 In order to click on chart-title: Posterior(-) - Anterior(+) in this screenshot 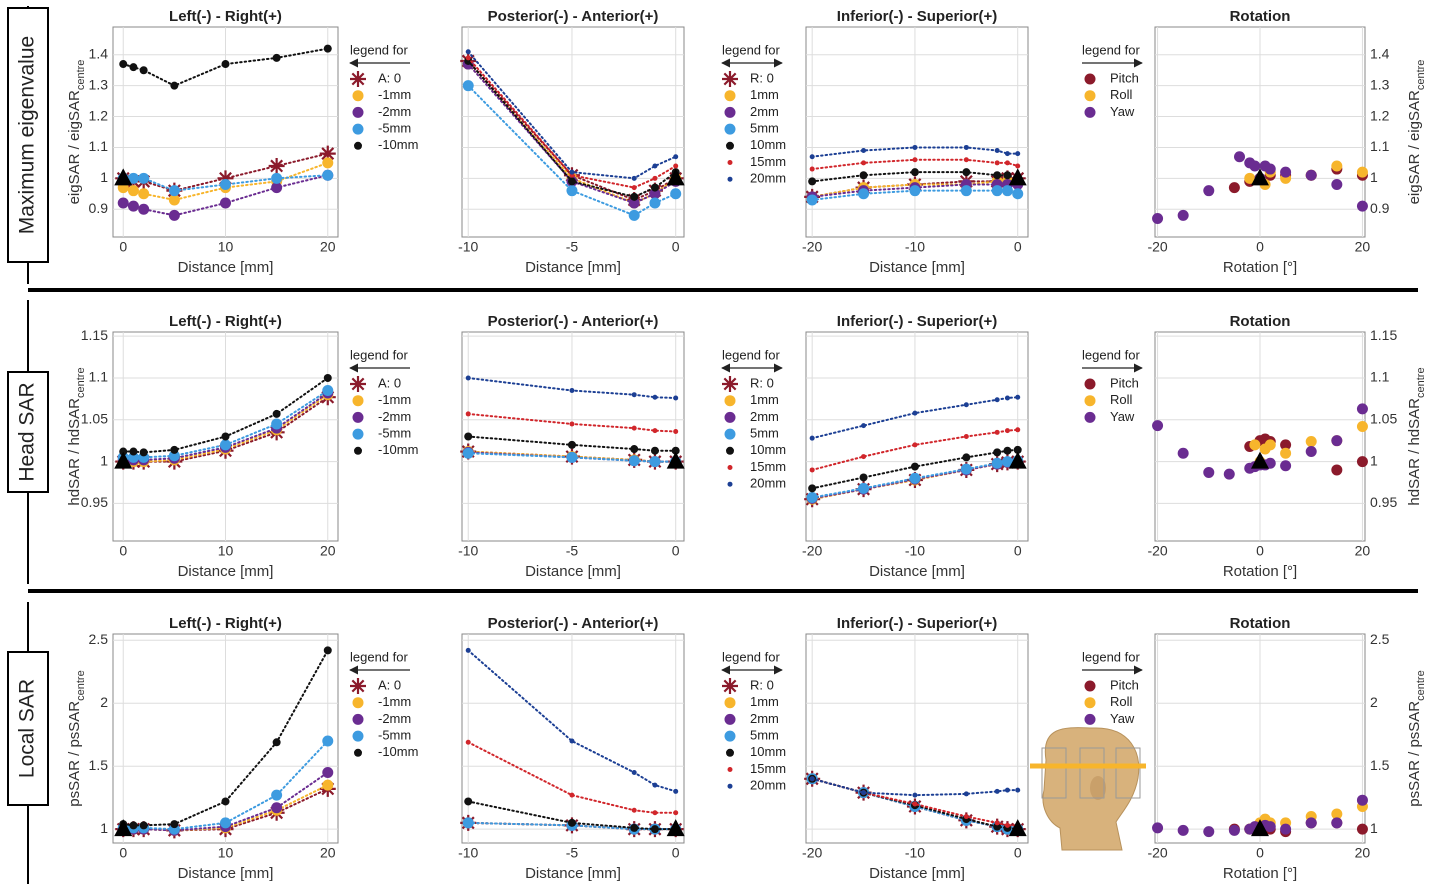, I will do `click(573, 16)`.